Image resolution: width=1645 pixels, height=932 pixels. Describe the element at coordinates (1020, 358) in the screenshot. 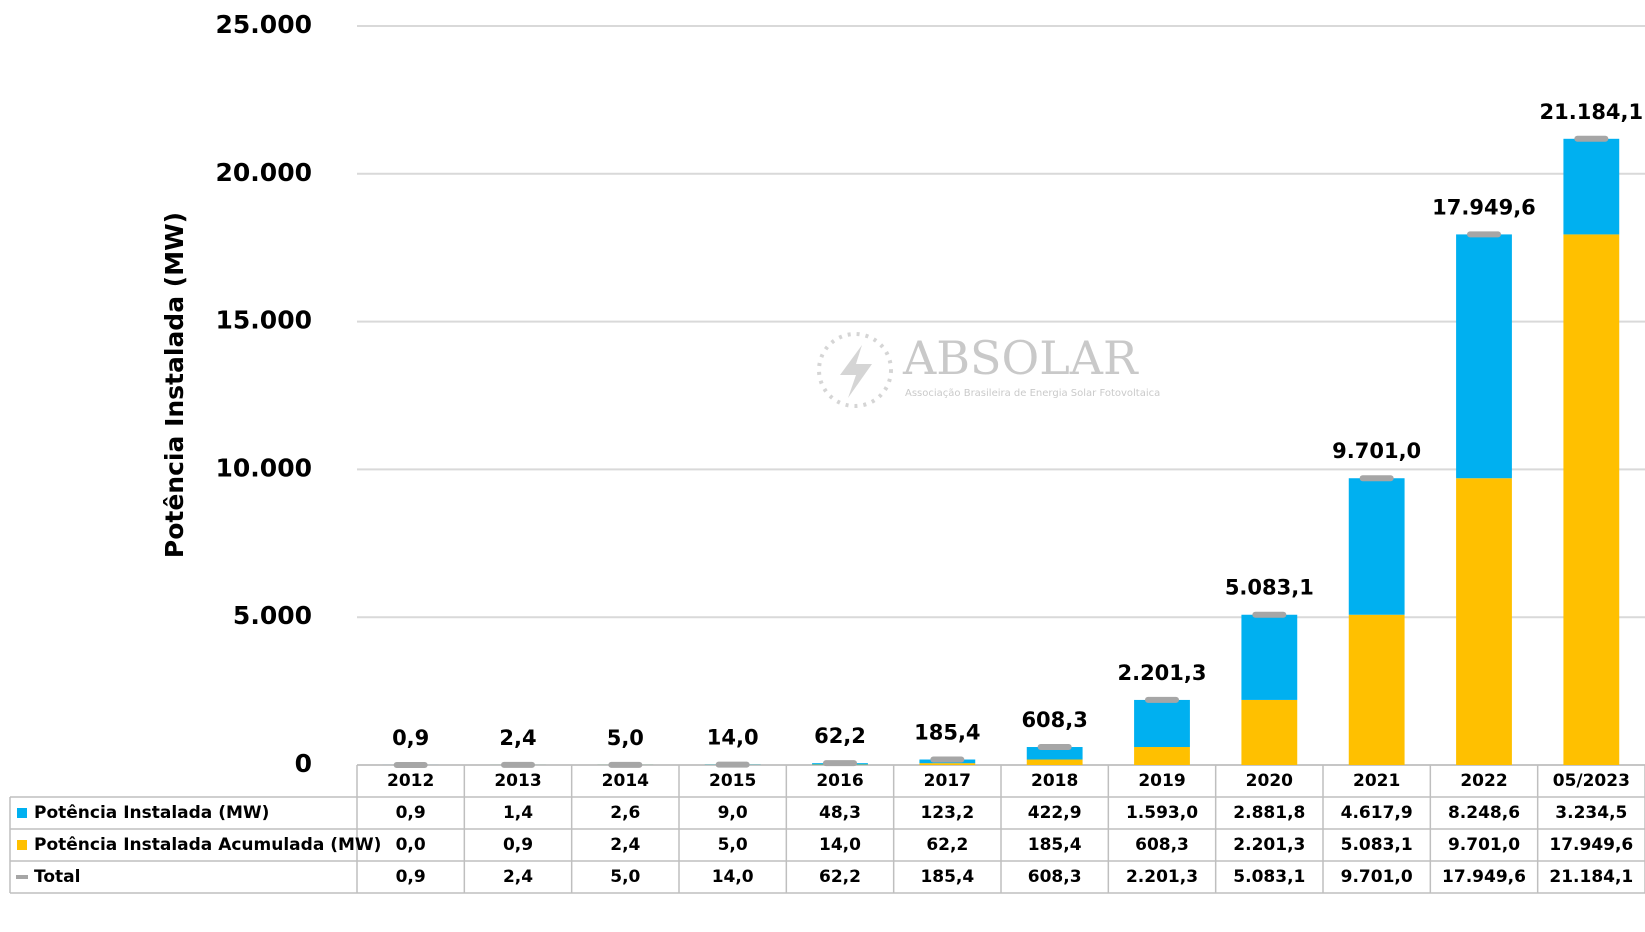

I see `watermark-name: ABSOLAR` at that location.